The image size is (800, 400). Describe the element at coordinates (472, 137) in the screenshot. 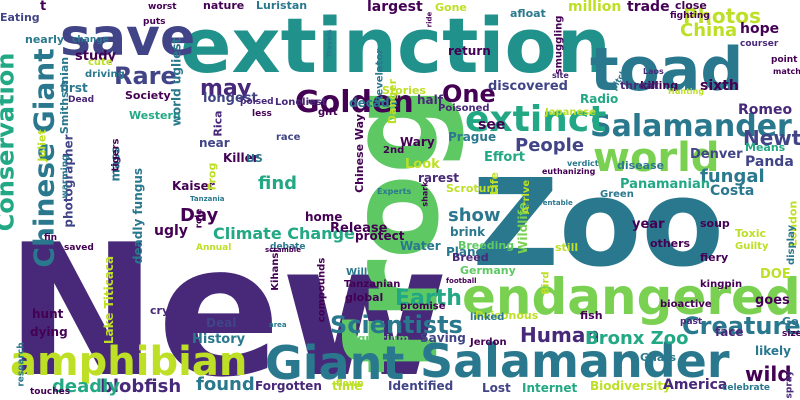

I see `word-prague: Prague` at that location.